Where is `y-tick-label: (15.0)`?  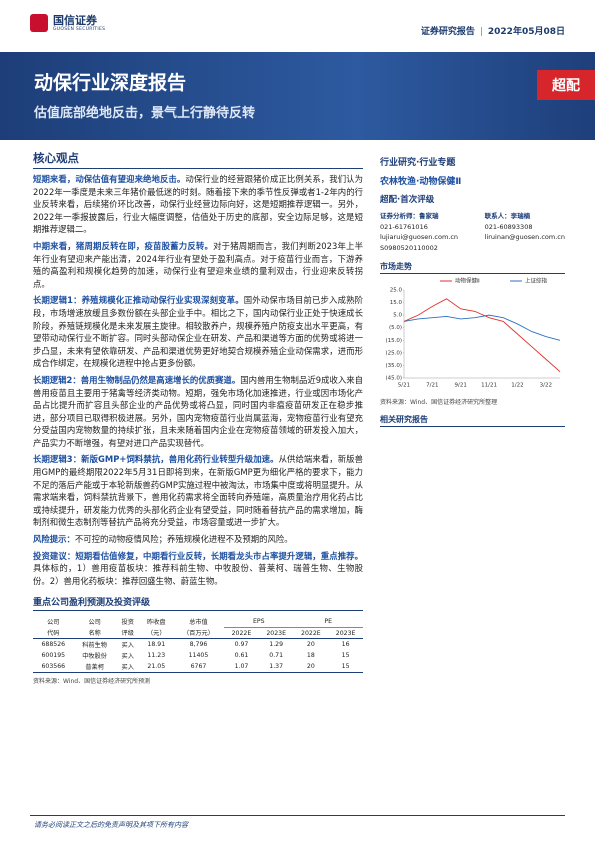
y-tick-label: (15.0) is located at coordinates (393, 341).